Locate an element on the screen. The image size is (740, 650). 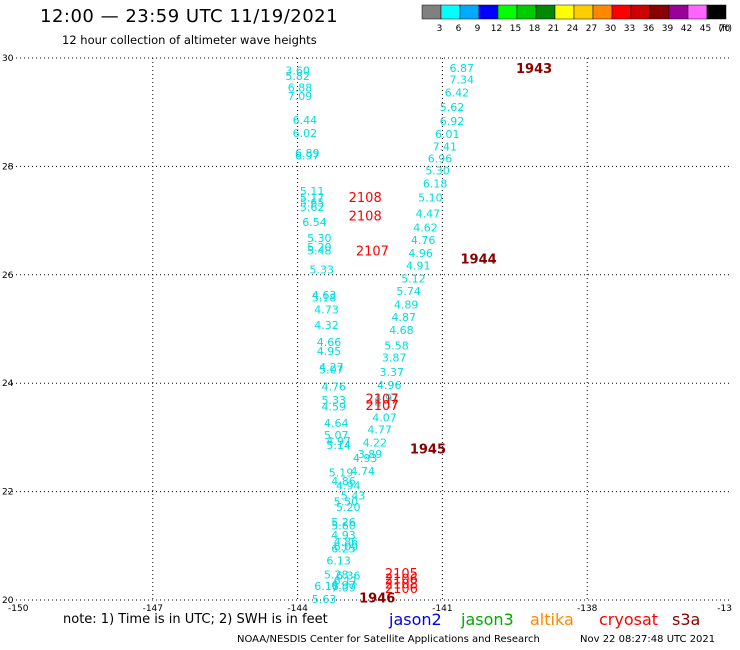
cryosat-data-label: 5.33 is located at coordinates (334, 400).